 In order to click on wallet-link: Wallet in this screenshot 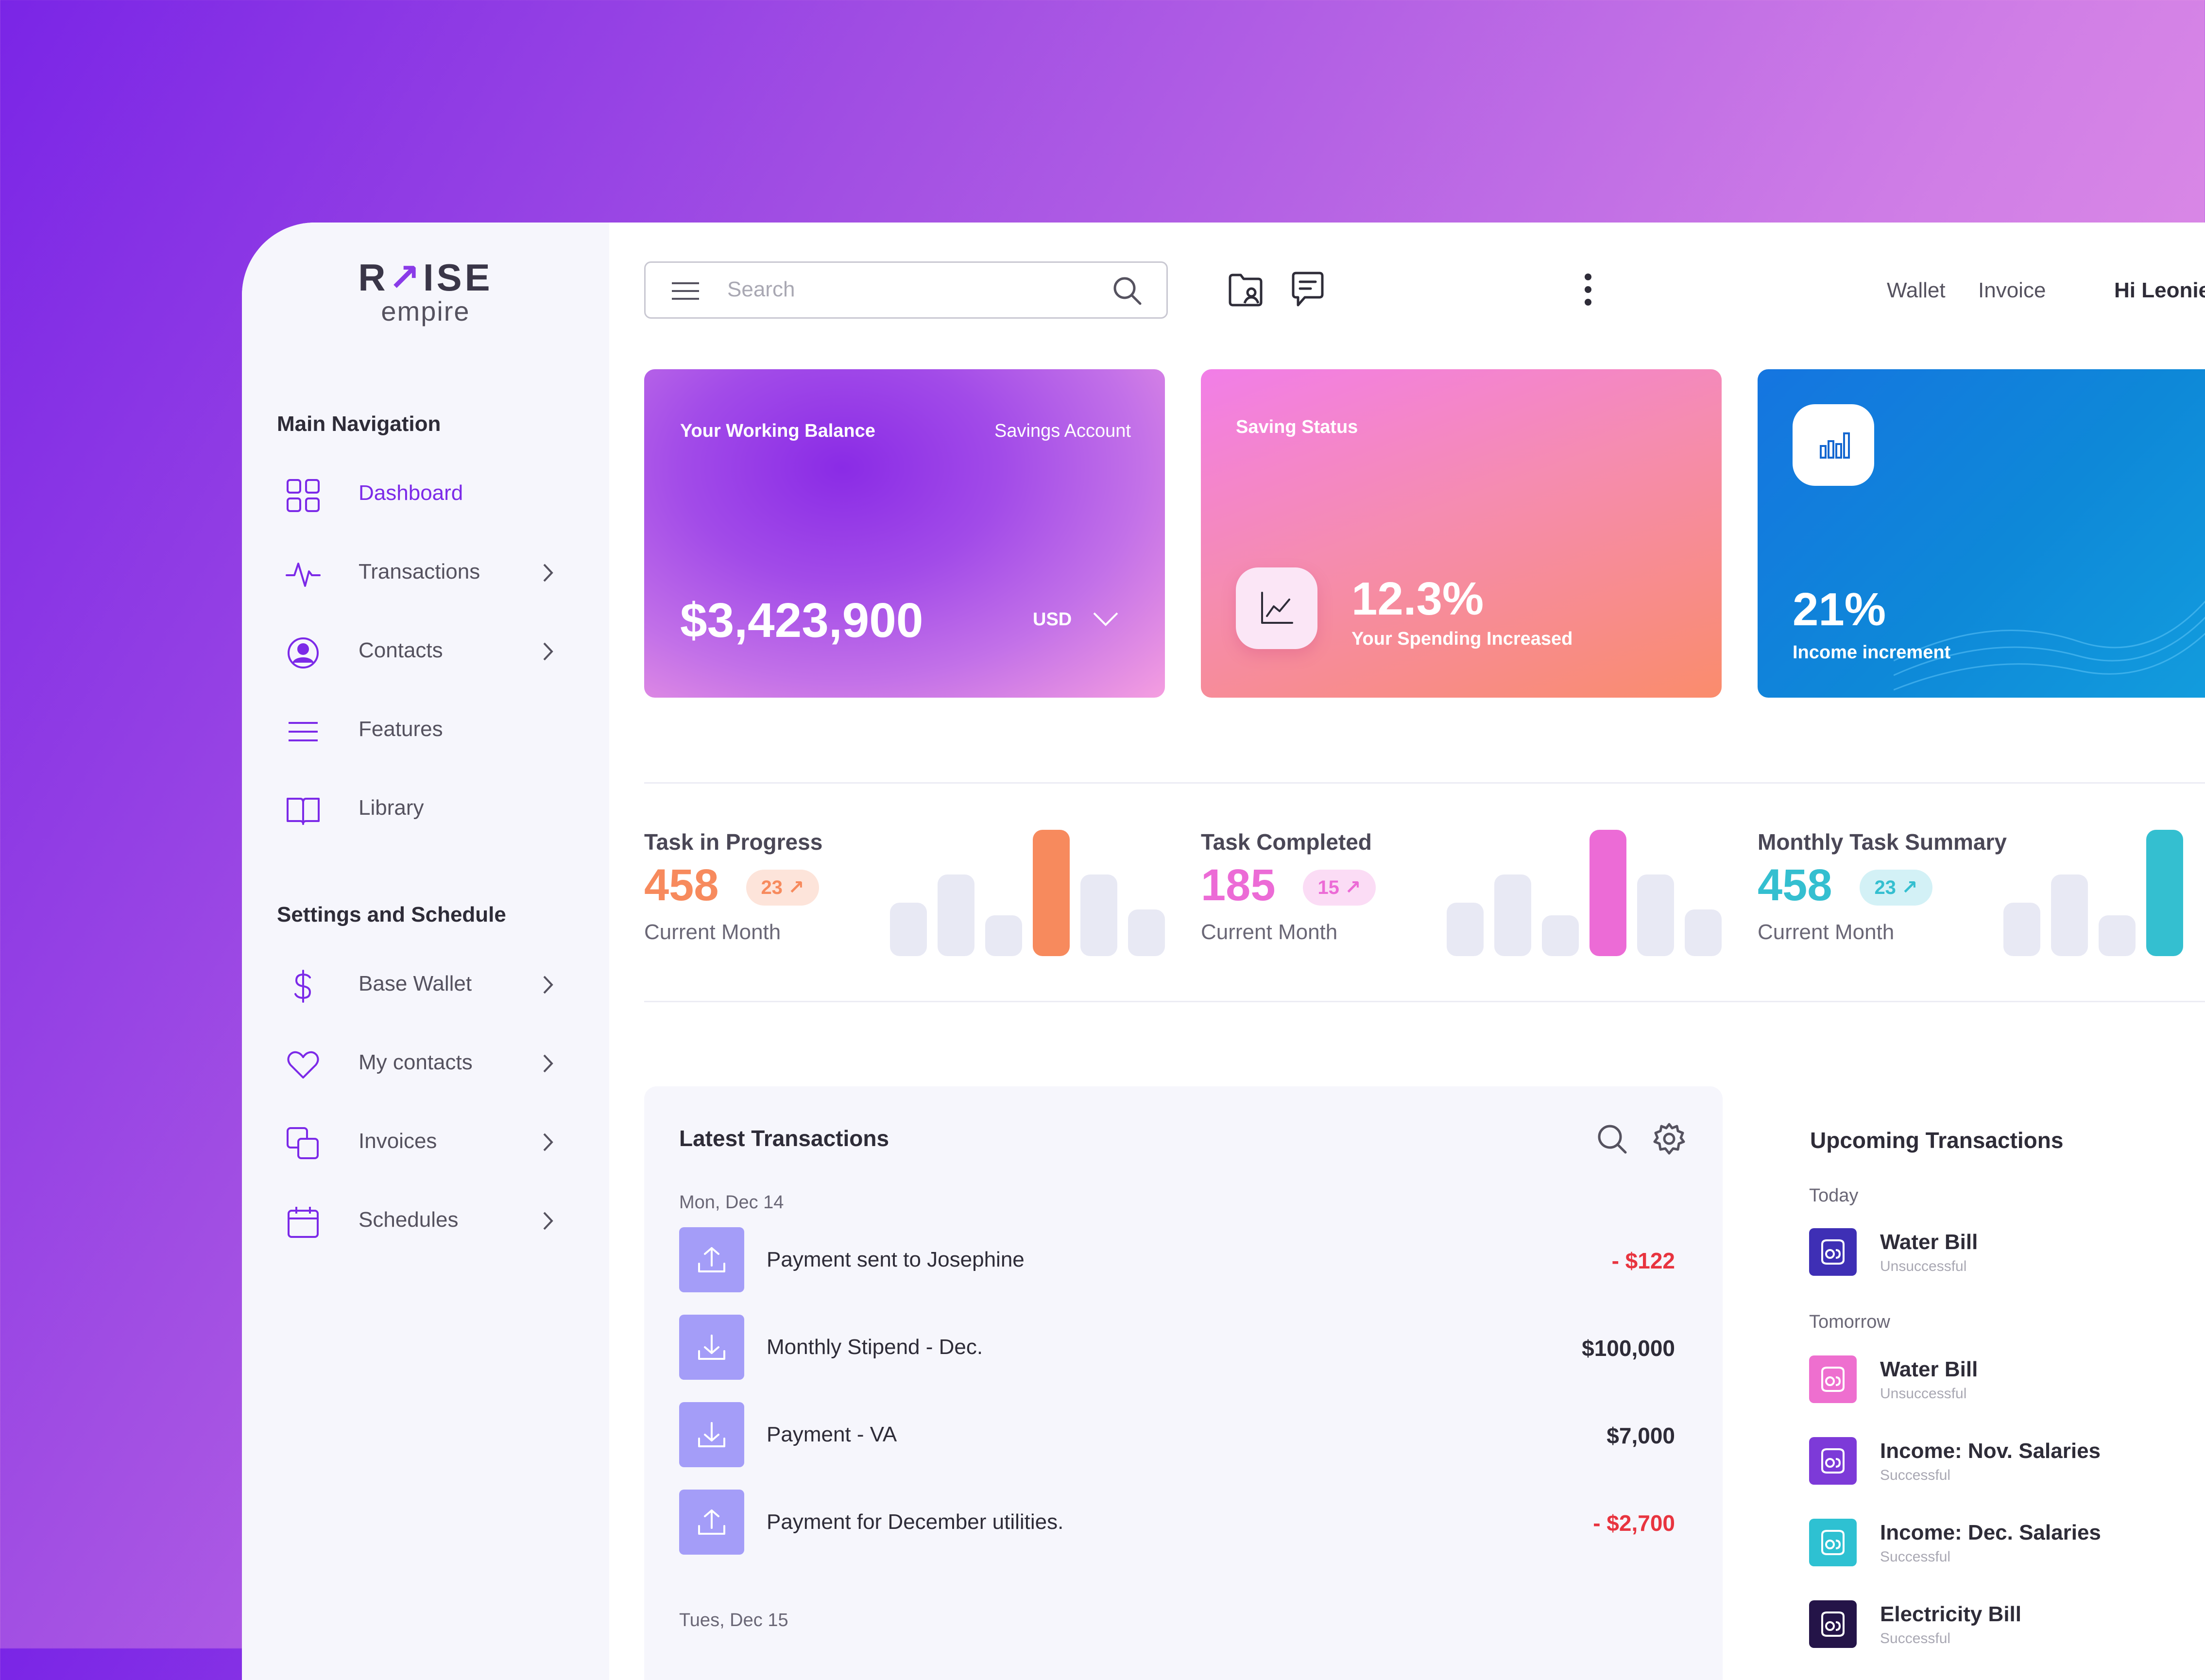, I will do `click(1916, 290)`.